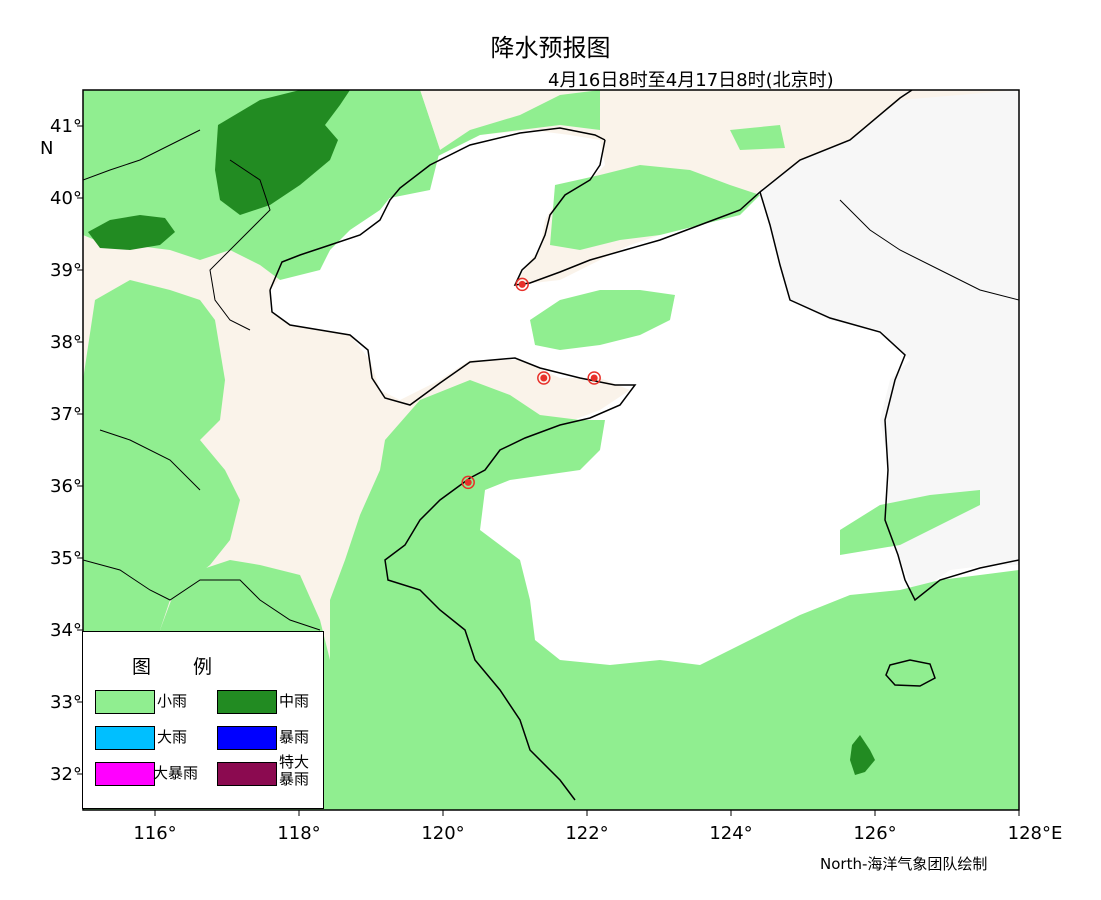 The image size is (1101, 900). What do you see at coordinates (66, 702) in the screenshot?
I see `y-tick-label: 33°` at bounding box center [66, 702].